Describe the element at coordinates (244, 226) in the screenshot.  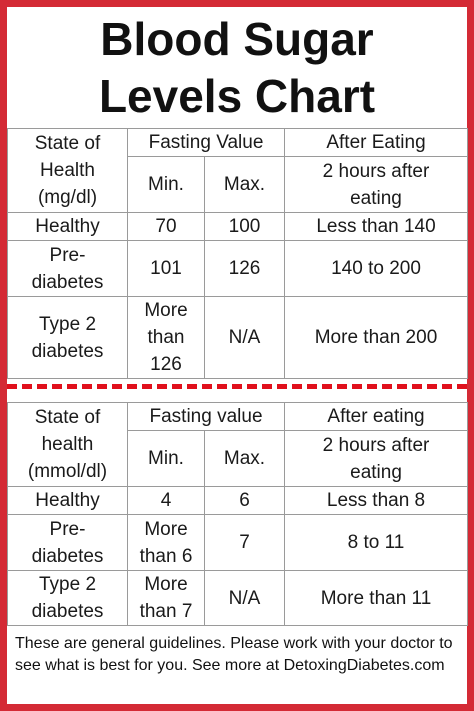
I see `data-cell: 100` at that location.